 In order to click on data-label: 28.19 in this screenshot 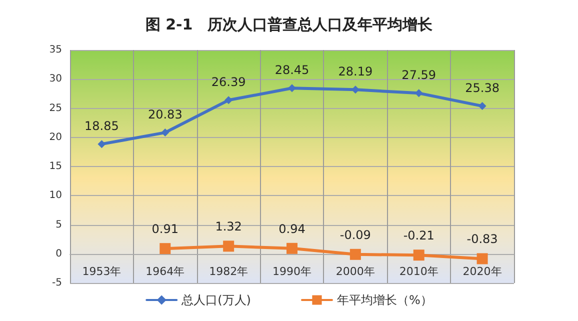, I will do `click(355, 71)`.